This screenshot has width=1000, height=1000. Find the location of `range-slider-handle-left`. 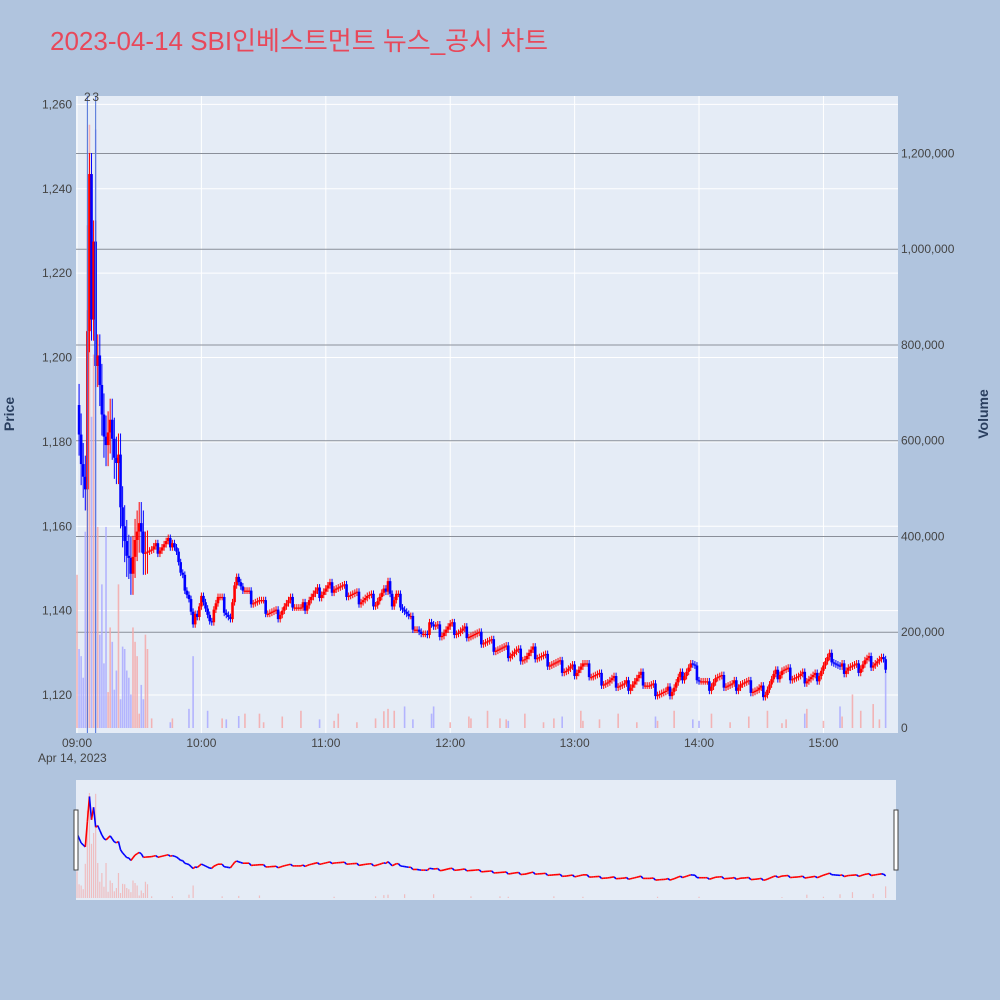

range-slider-handle-left is located at coordinates (76, 840).